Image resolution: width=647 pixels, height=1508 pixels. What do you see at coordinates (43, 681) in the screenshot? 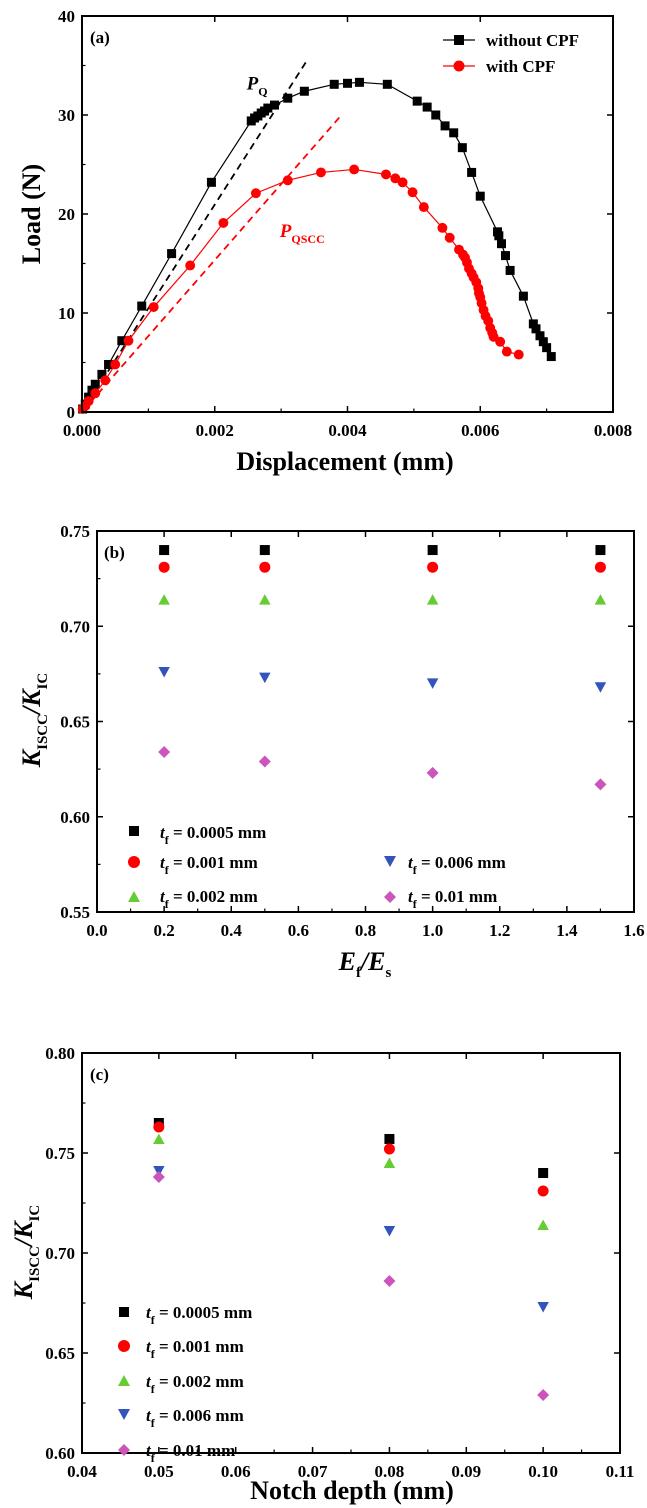
I see `panel-b-y-title-sub2: IC` at bounding box center [43, 681].